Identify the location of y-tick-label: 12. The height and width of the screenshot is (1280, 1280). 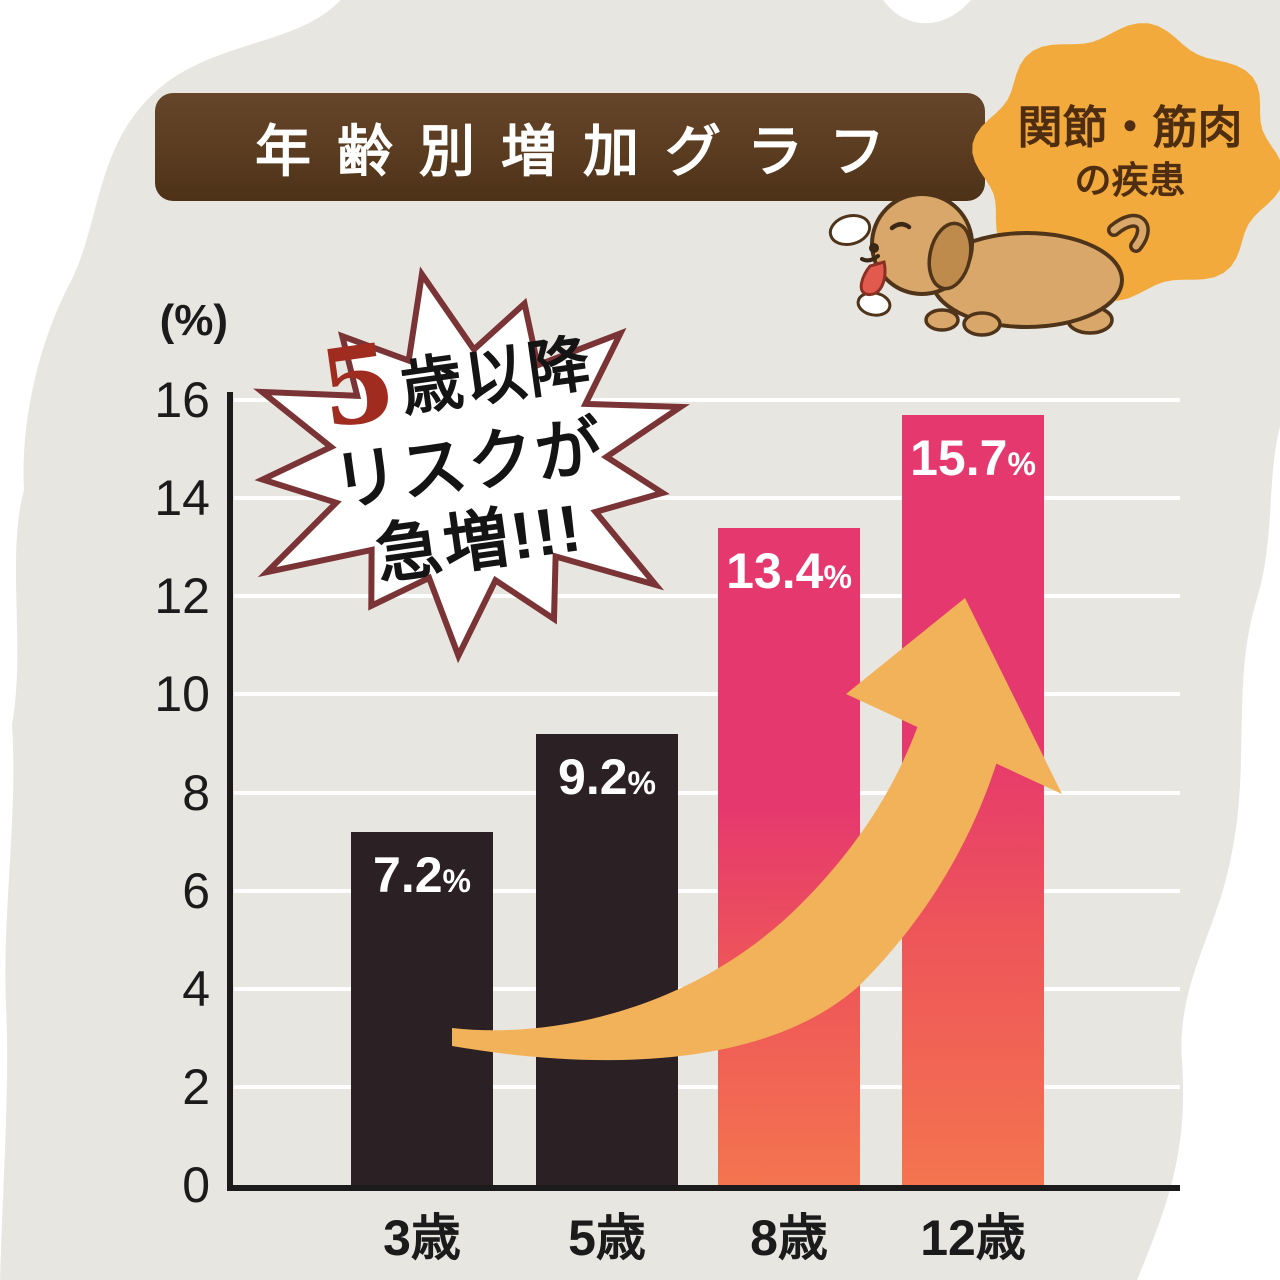
(182, 596).